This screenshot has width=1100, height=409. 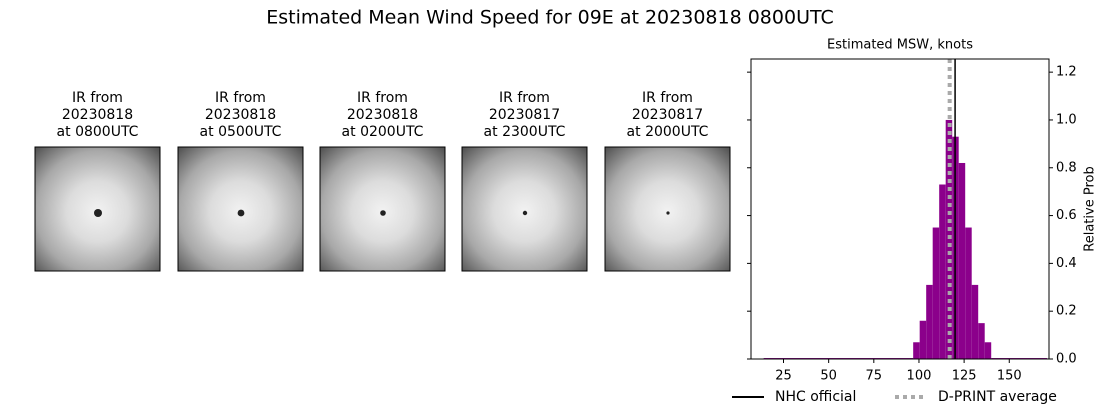 What do you see at coordinates (525, 132) in the screenshot?
I see `panel-caption: at 2300UTC` at bounding box center [525, 132].